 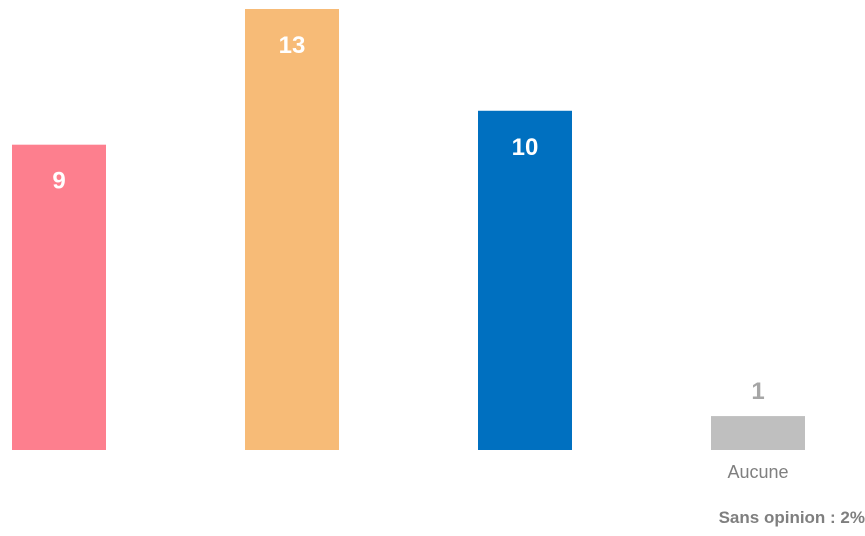 What do you see at coordinates (292, 45) in the screenshot?
I see `bar-value-label-2: 13` at bounding box center [292, 45].